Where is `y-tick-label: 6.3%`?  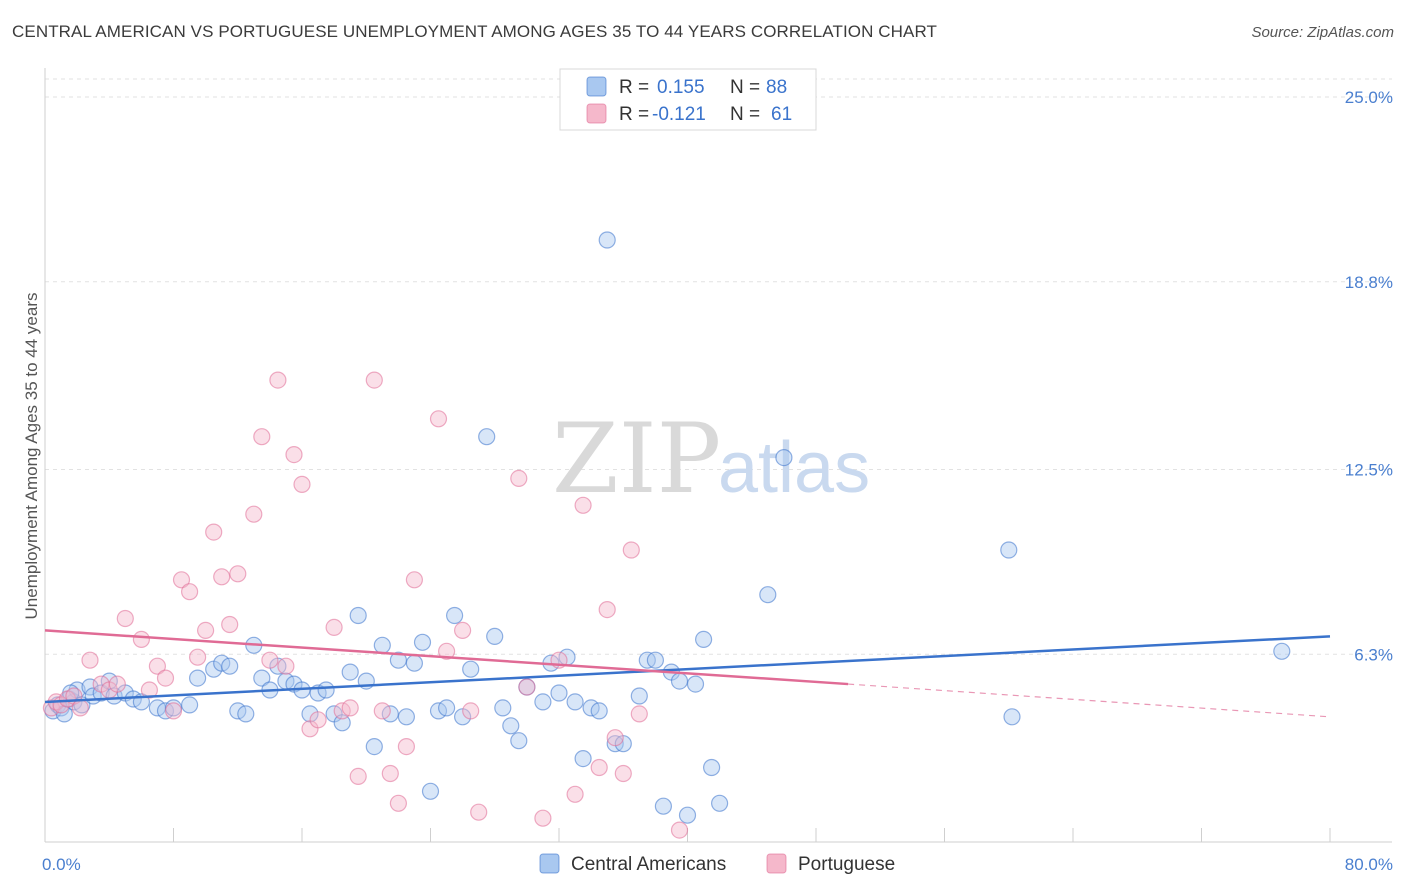
y-tick-label: 6.3% is located at coordinates (1373, 654).